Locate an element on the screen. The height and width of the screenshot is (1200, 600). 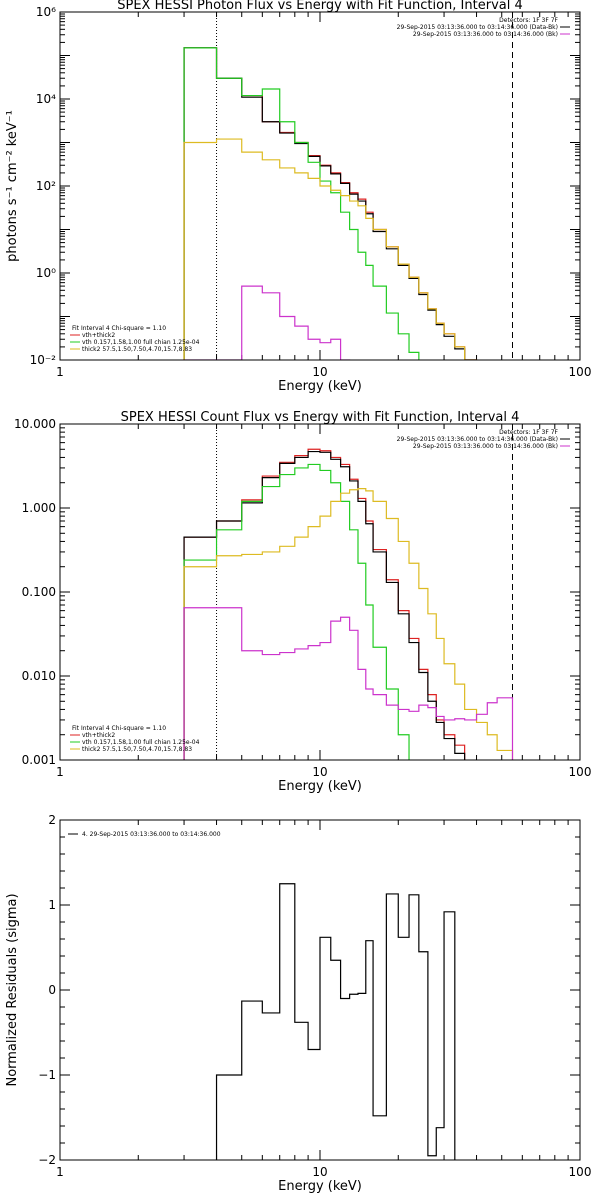
y-tick-label: 10⁶ is located at coordinates (46, 12).